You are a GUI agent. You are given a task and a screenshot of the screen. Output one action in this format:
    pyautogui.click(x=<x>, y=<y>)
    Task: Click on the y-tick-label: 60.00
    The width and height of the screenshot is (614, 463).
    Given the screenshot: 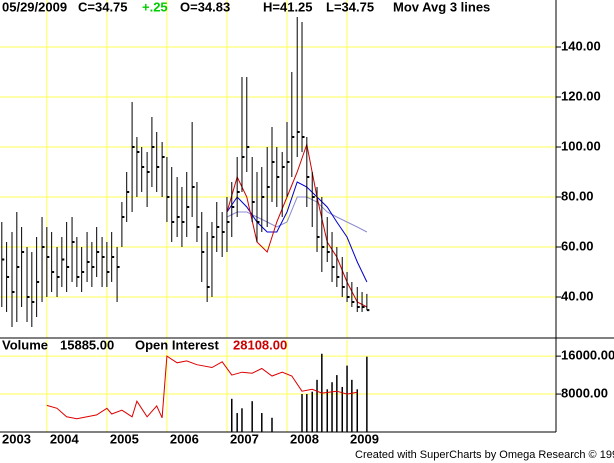 What is the action you would take?
    pyautogui.click(x=577, y=245)
    